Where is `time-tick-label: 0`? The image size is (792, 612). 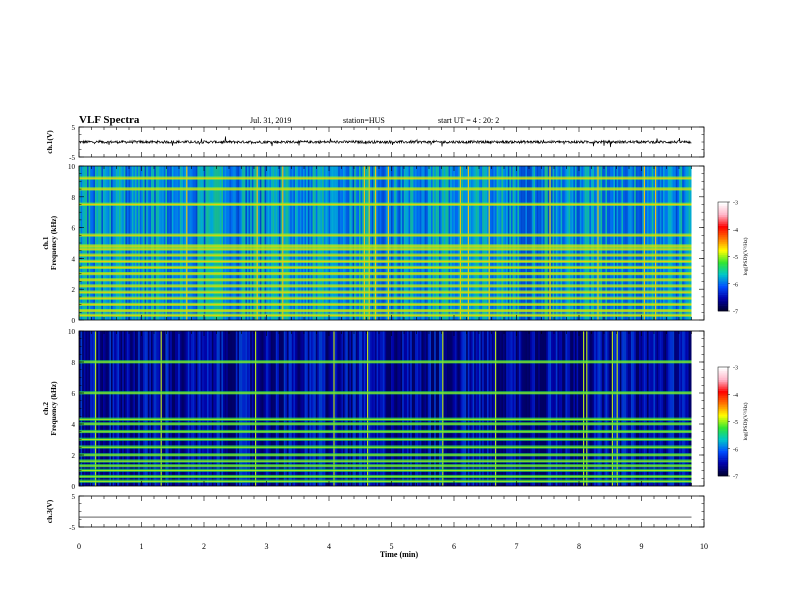
time-tick-label: 0 is located at coordinates (79, 546).